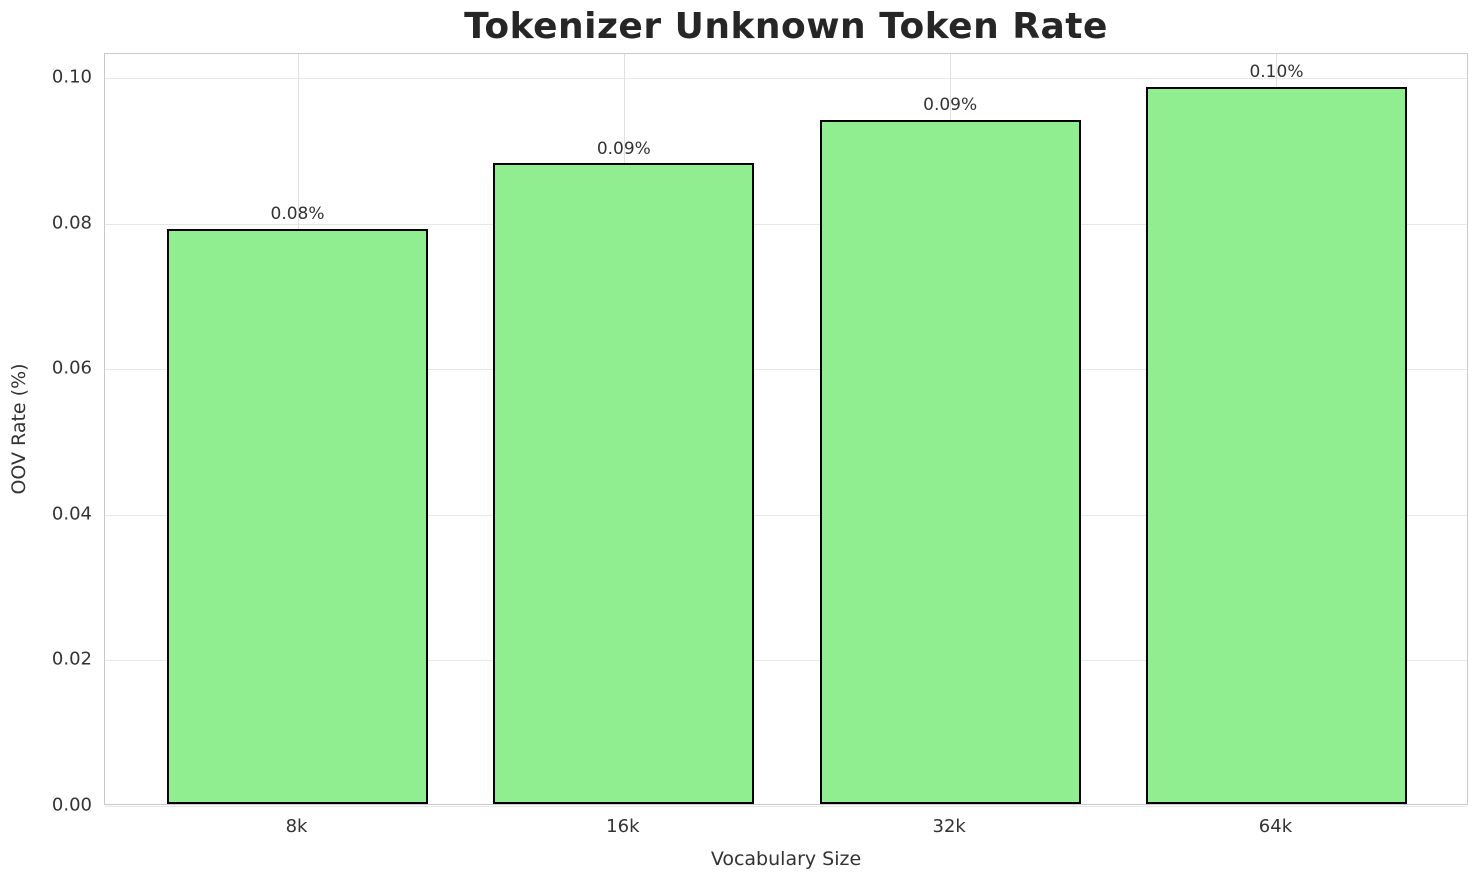 The height and width of the screenshot is (885, 1484). Describe the element at coordinates (297, 214) in the screenshot. I see `bar-value-label: 0.08%` at that location.